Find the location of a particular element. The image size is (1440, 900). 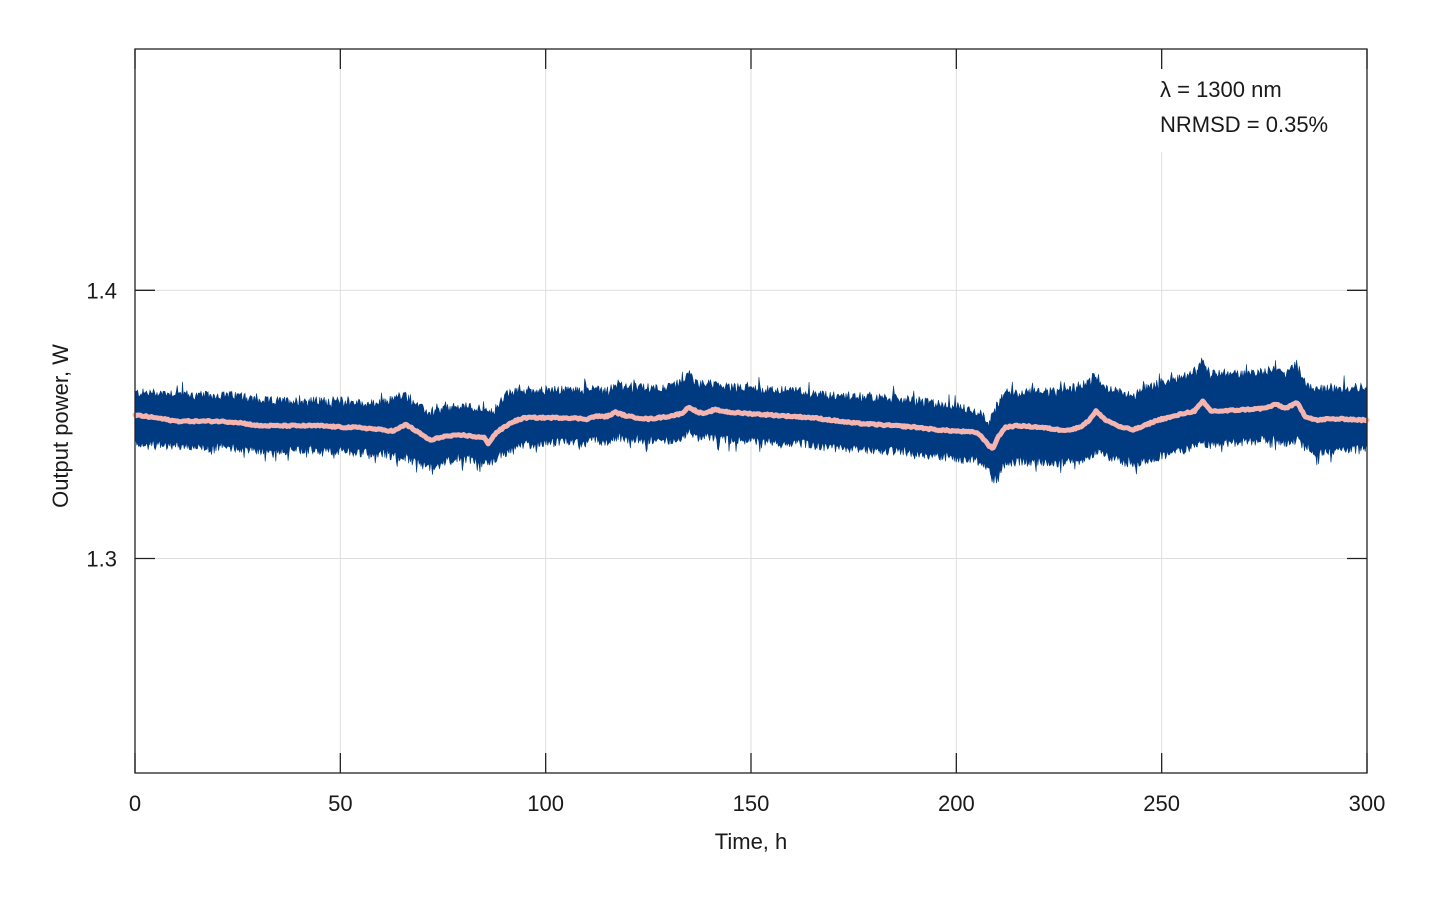

y-tick-labels: 1.3 1.4 is located at coordinates (101, 424).